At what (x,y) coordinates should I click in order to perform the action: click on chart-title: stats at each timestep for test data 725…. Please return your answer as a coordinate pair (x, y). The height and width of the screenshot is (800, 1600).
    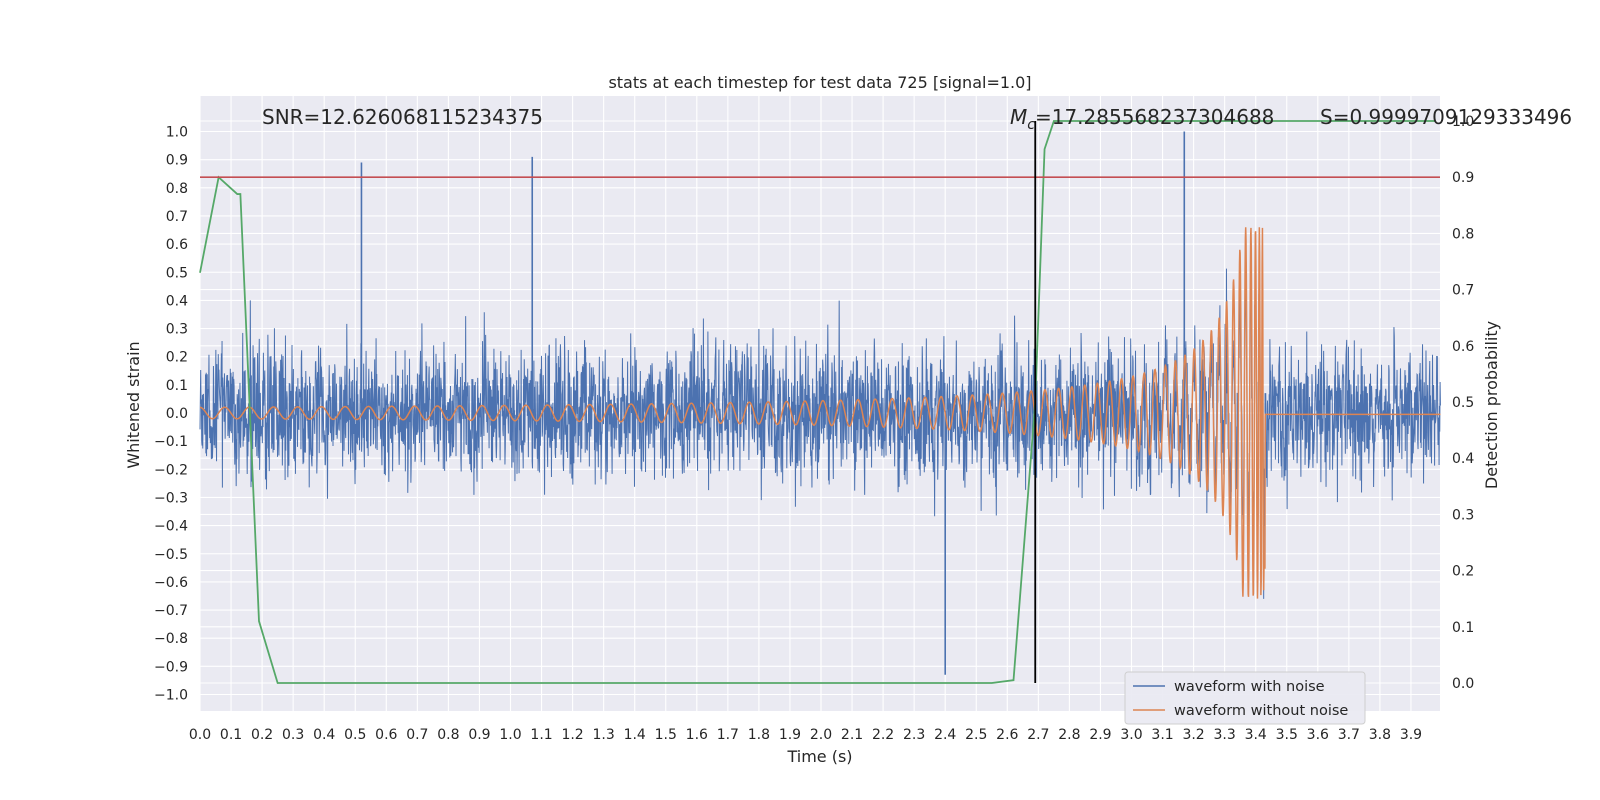
    Looking at the image, I should click on (819, 82).